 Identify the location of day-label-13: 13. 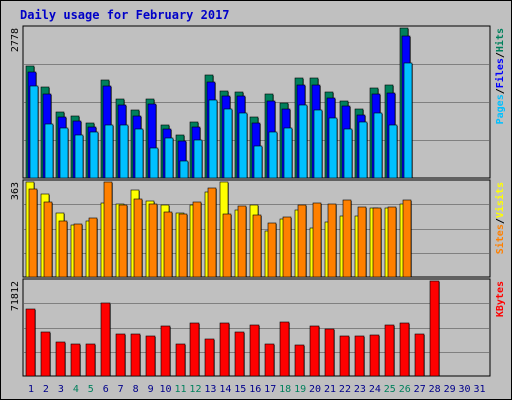
(210, 389).